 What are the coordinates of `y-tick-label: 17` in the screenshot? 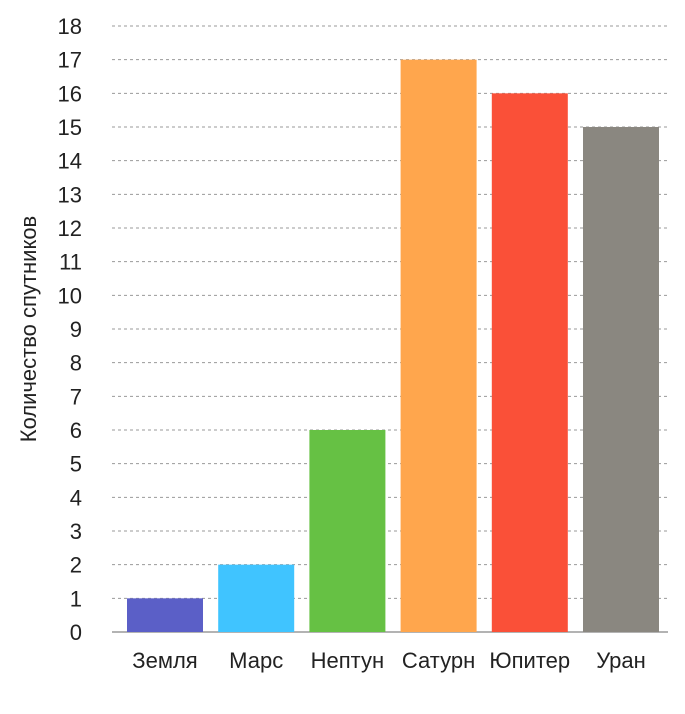 It's located at (70, 60).